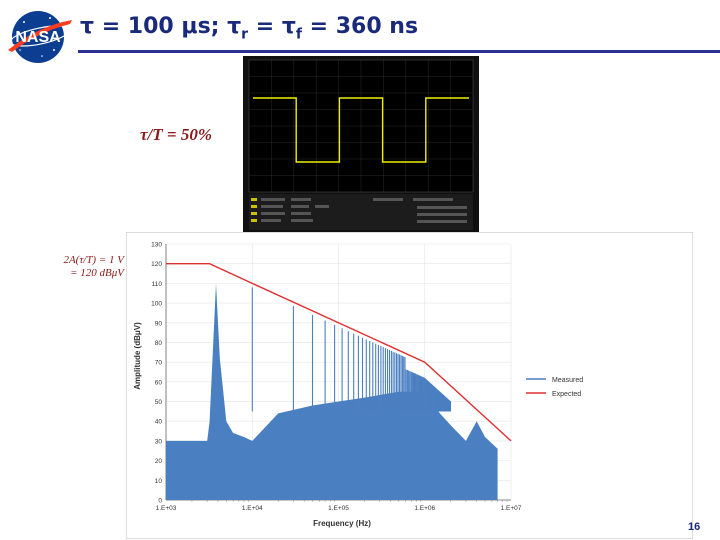  What do you see at coordinates (399, 51) in the screenshot?
I see `title-rule` at bounding box center [399, 51].